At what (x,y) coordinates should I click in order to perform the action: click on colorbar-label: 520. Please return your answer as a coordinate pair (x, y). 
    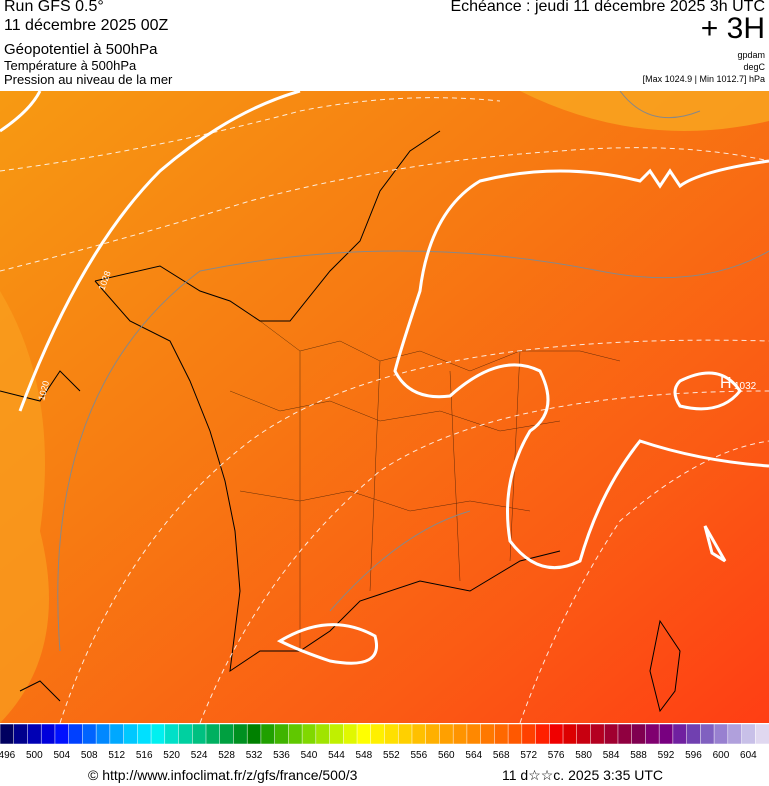
    Looking at the image, I should click on (171, 755).